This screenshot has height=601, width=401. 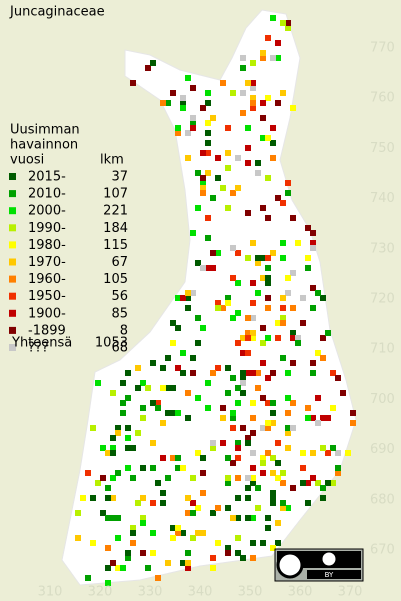 What do you see at coordinates (250, 592) in the screenshot?
I see `x-label: 350` at bounding box center [250, 592].